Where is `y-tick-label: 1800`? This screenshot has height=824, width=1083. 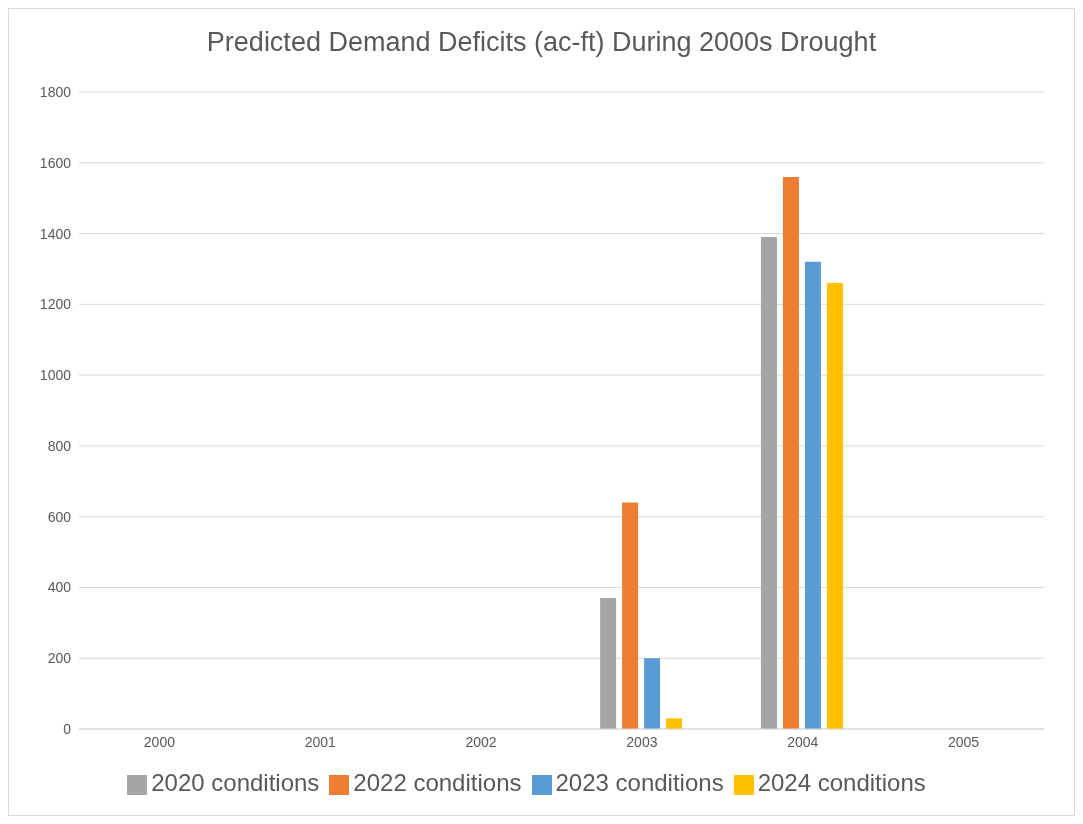
y-tick-label: 1800 is located at coordinates (55, 91).